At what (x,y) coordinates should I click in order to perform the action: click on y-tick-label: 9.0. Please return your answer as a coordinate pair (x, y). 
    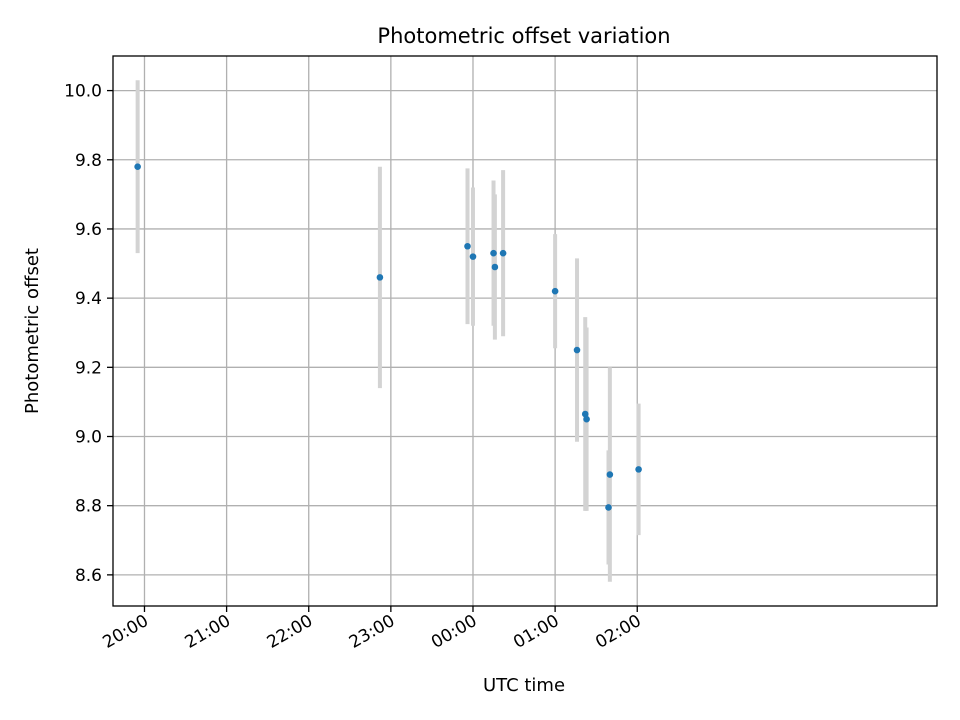
    Looking at the image, I should click on (88, 438).